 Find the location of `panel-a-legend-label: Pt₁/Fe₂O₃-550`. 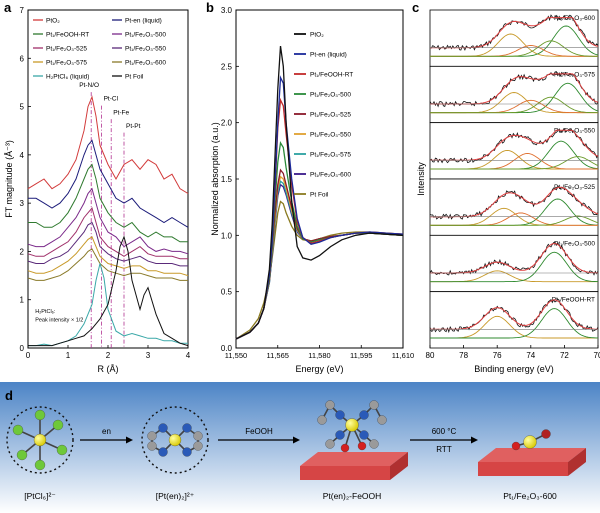

panel-a-legend-label: Pt₁/Fe₂O₃-550 is located at coordinates (145, 49).